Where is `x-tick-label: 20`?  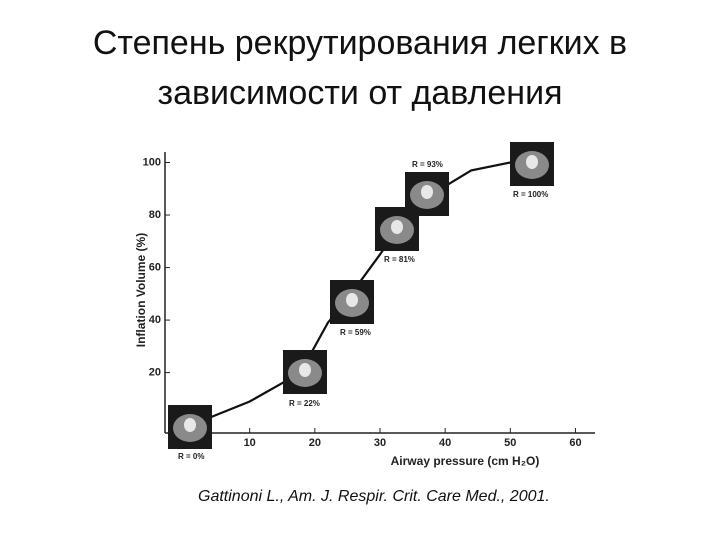
x-tick-label: 20 is located at coordinates (315, 443).